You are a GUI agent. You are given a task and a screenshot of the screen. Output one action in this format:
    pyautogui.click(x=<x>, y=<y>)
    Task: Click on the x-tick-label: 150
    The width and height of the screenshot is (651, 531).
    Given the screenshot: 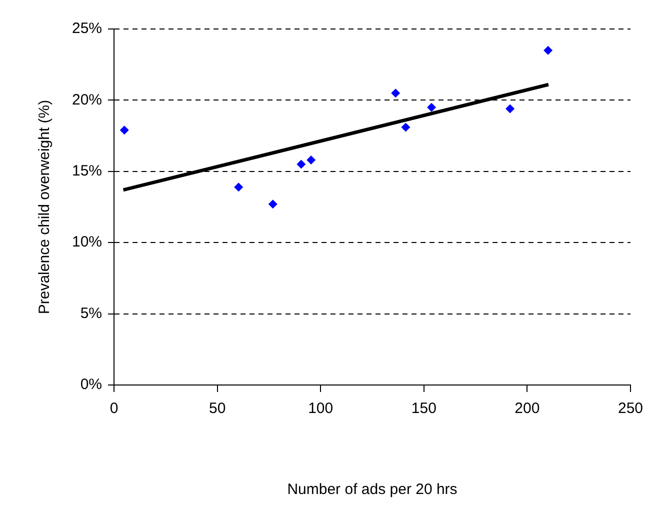 What is the action you would take?
    pyautogui.click(x=423, y=409)
    